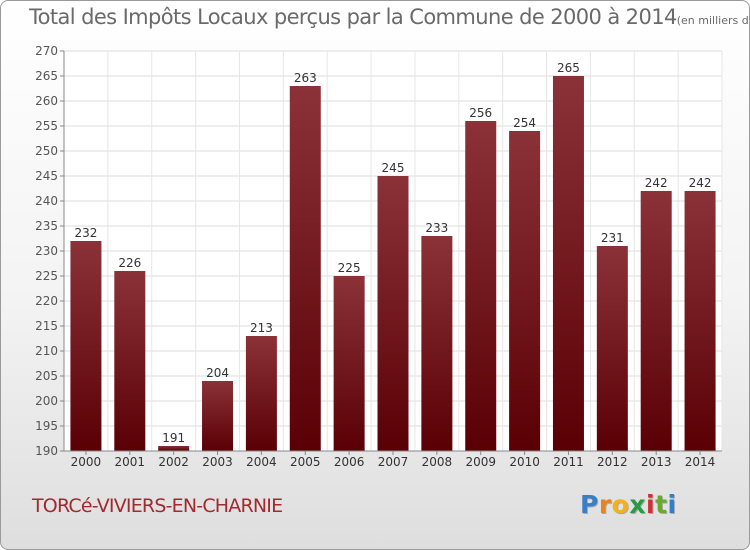 Image resolution: width=750 pixels, height=550 pixels. I want to click on bar-2009, so click(481, 286).